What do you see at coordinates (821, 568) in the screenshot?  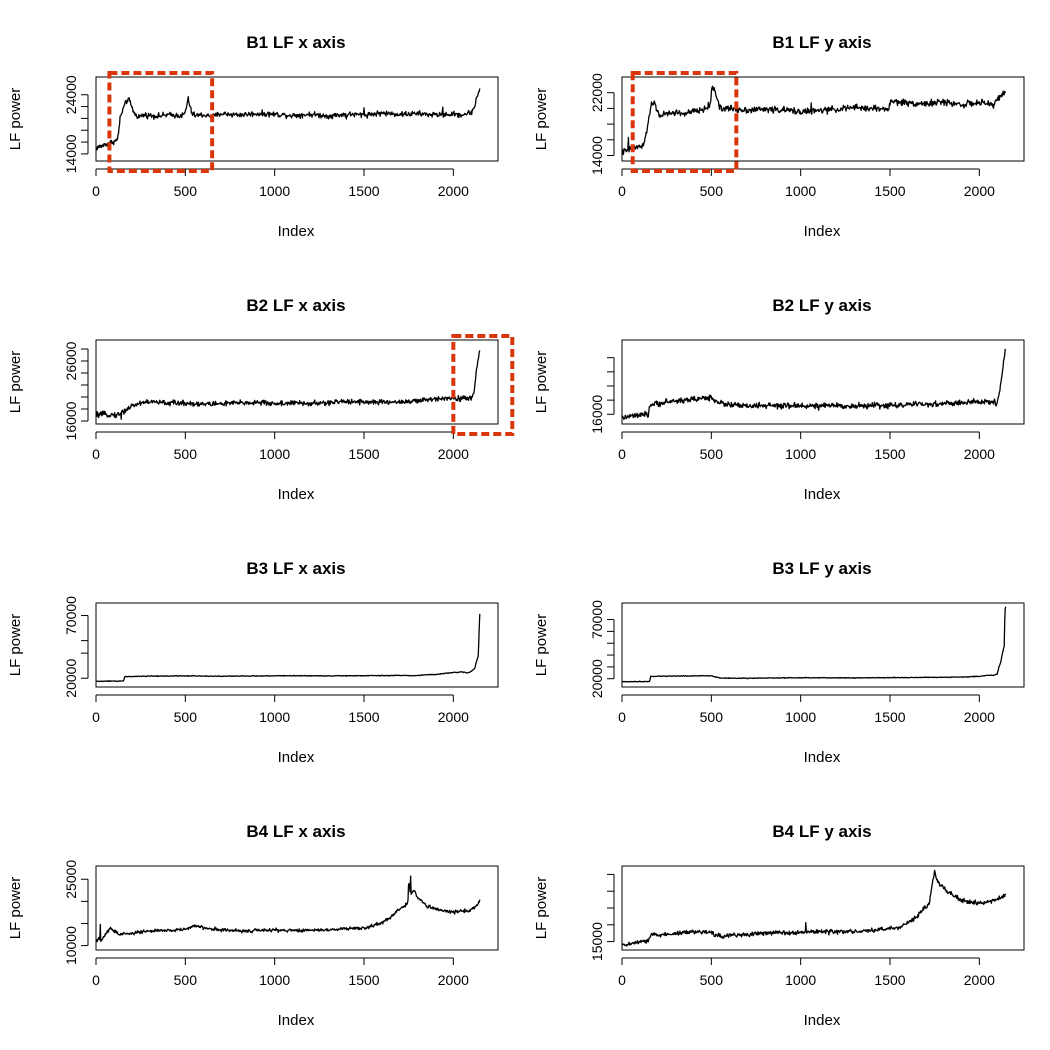 I see `chart-title: B3 LF y axis` at bounding box center [821, 568].